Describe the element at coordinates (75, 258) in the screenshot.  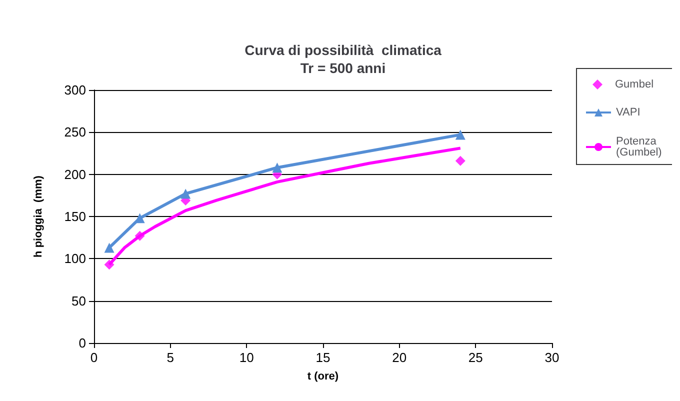
I see `y-tick-label: 100` at that location.